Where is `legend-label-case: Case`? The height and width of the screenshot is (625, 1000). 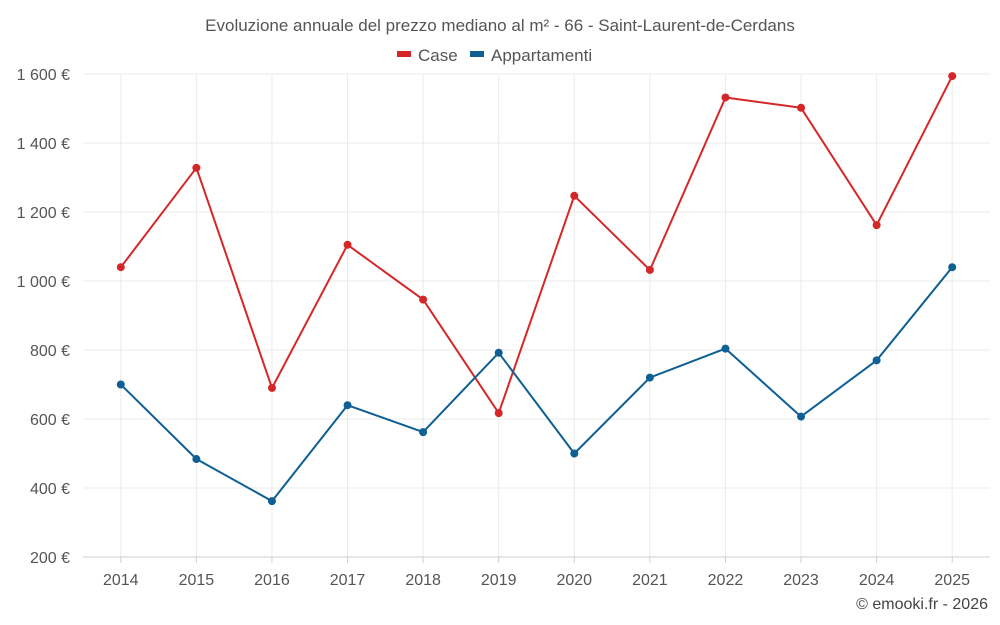
legend-label-case: Case is located at coordinates (438, 55).